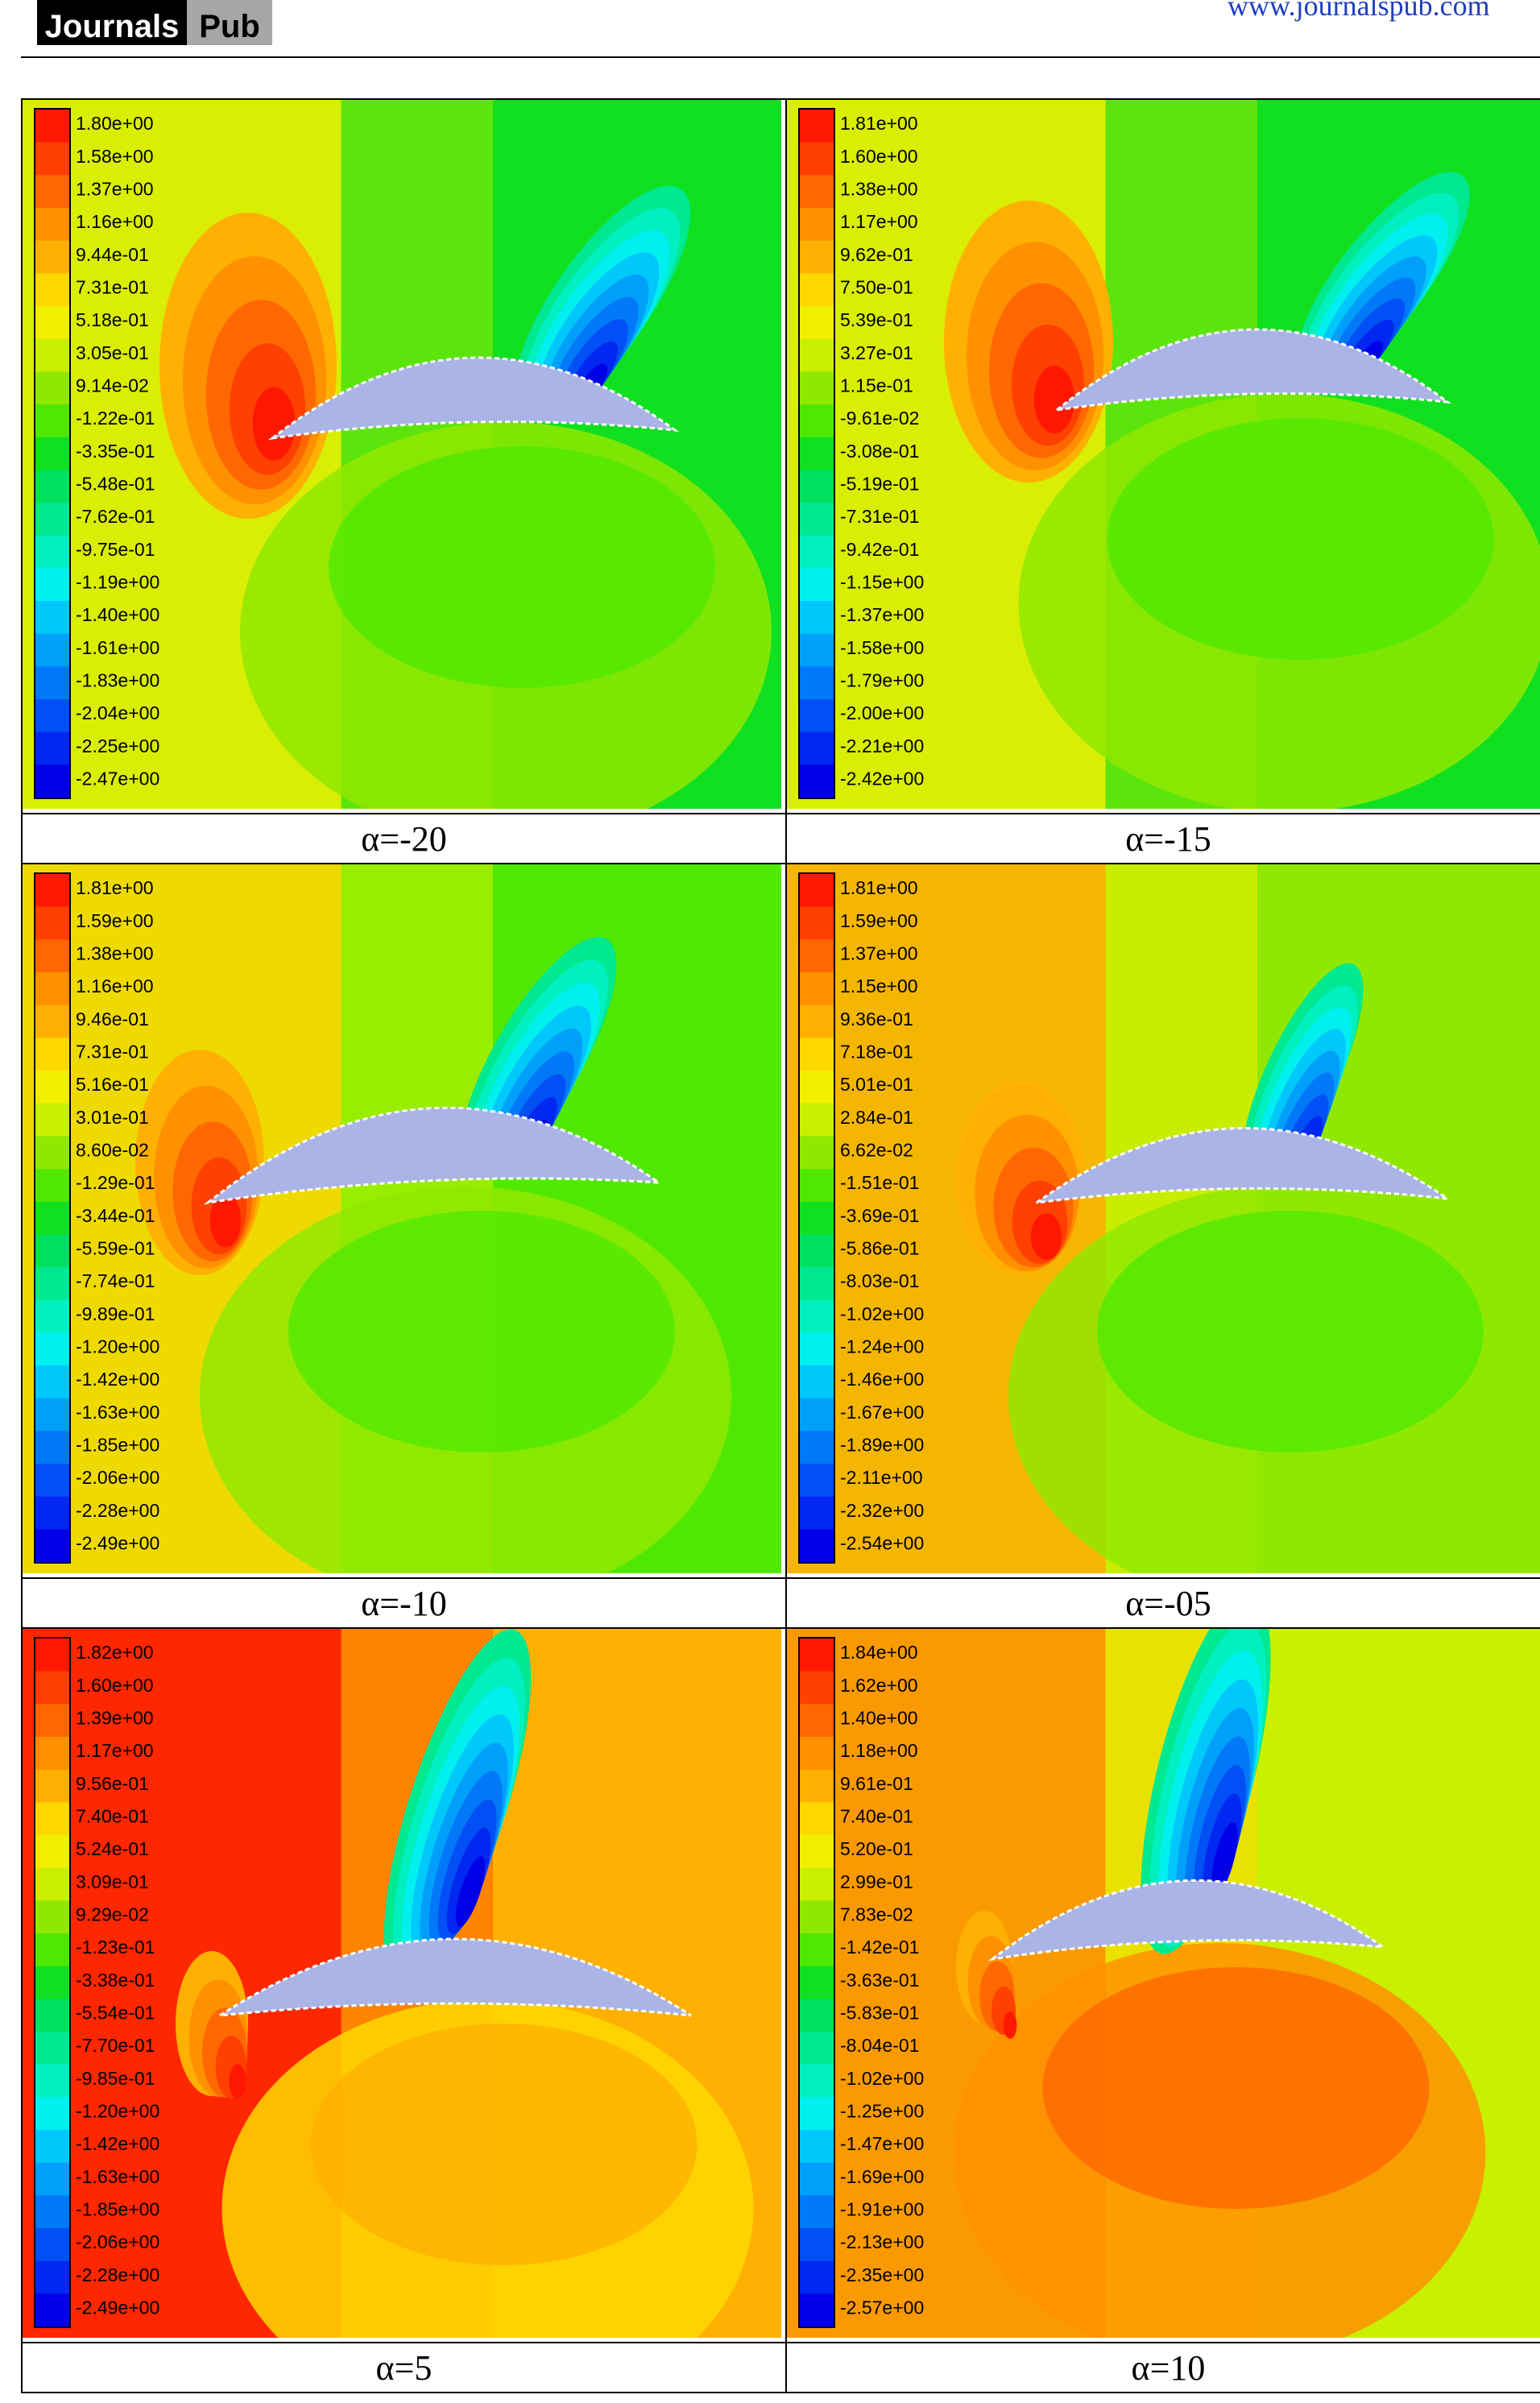 Image resolution: width=1540 pixels, height=2403 pixels. Describe the element at coordinates (112, 1019) in the screenshot. I see `colorbar-tick-label: 9.46e-01` at that location.